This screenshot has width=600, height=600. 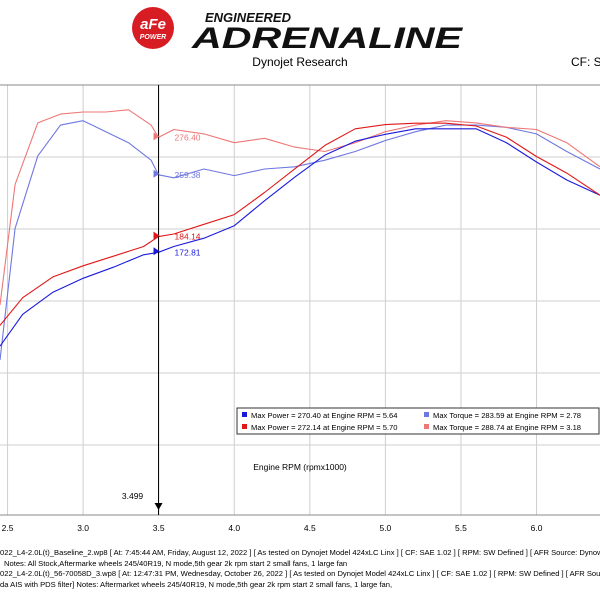 I want to click on legend-box, so click(x=418, y=421).